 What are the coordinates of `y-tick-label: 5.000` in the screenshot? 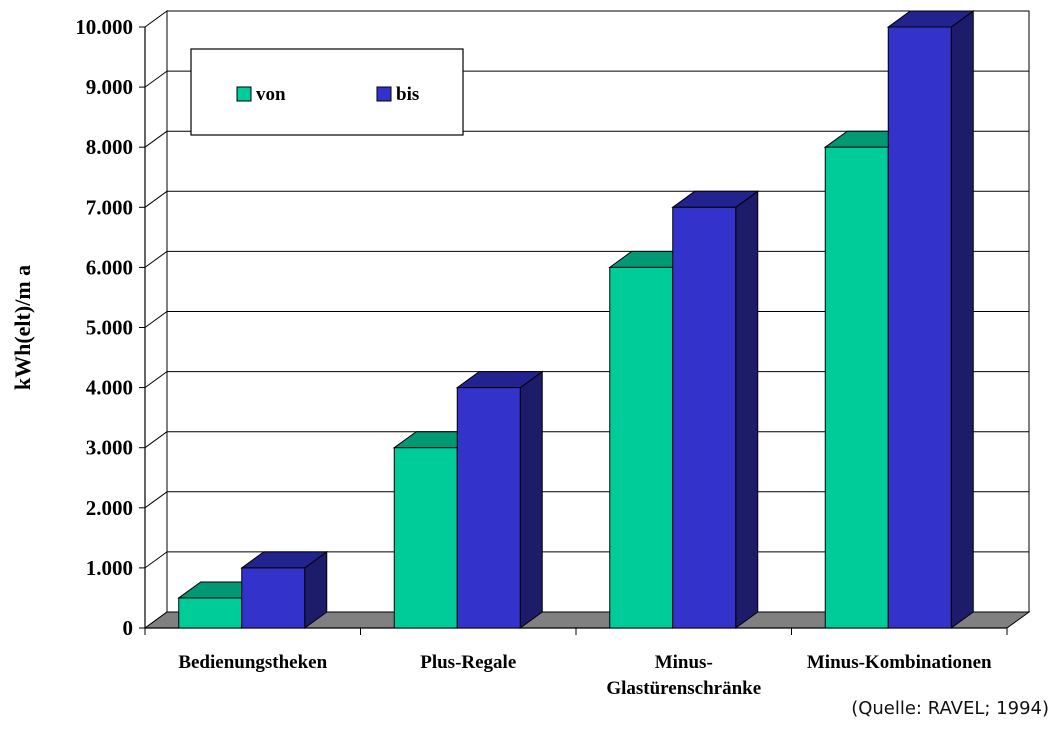 It's located at (109, 328).